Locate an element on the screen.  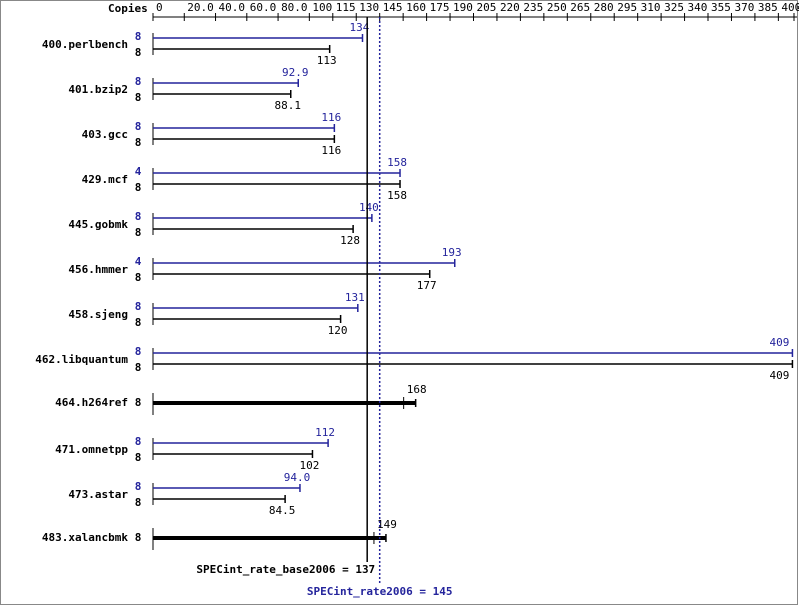
benchmark-name: 445.gobmk is located at coordinates (98, 224).